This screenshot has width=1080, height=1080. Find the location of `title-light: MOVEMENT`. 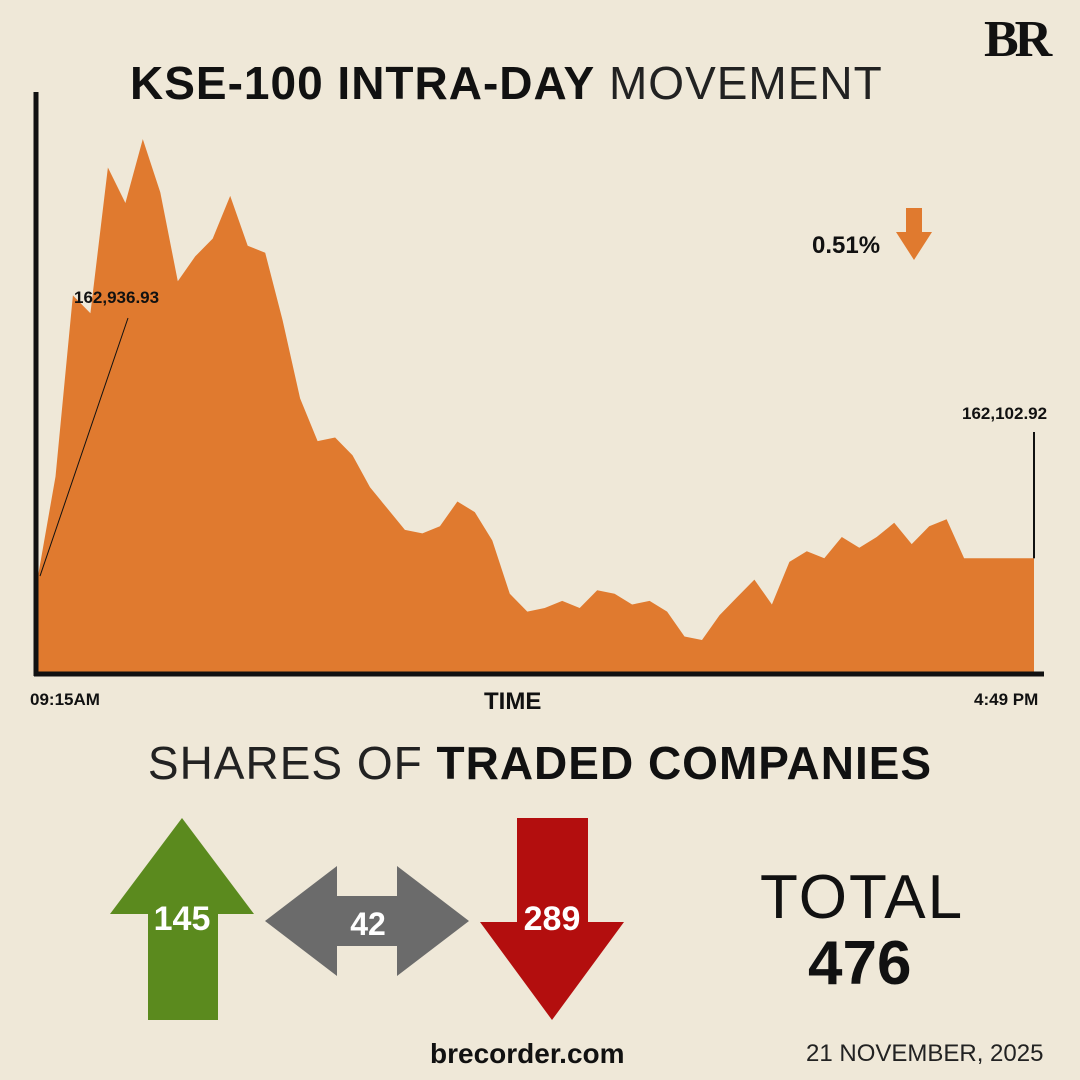

title-light: MOVEMENT is located at coordinates (745, 83).